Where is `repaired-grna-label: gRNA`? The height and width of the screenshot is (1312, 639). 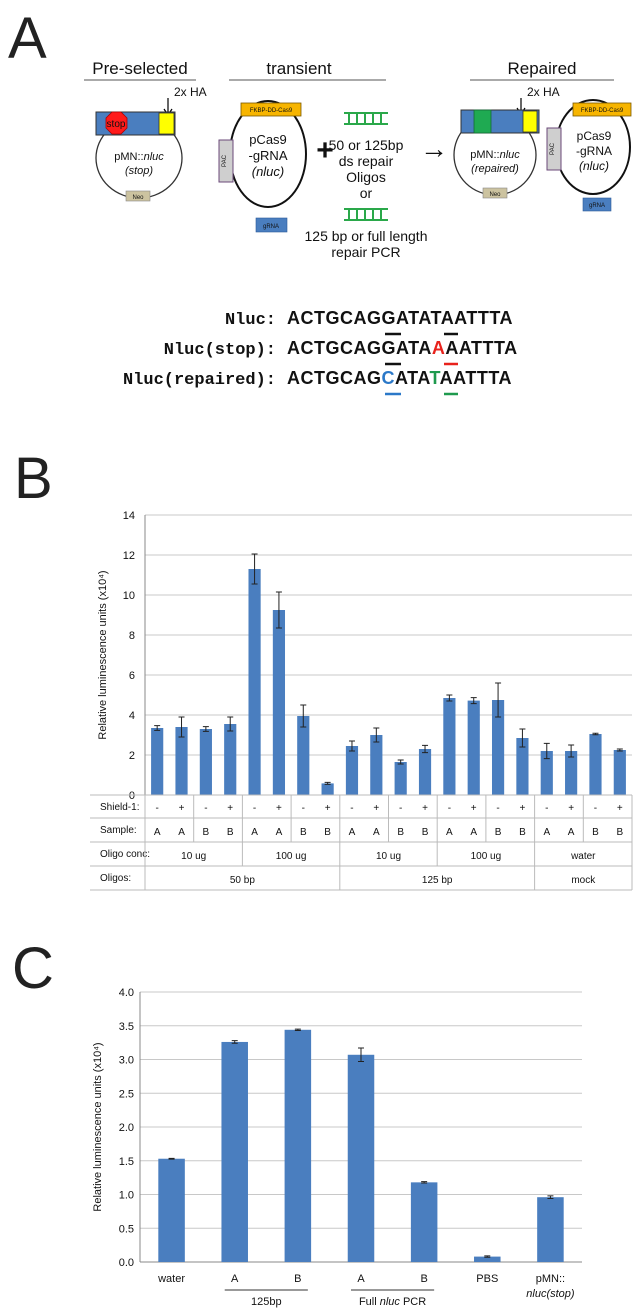 repaired-grna-label: gRNA is located at coordinates (597, 206).